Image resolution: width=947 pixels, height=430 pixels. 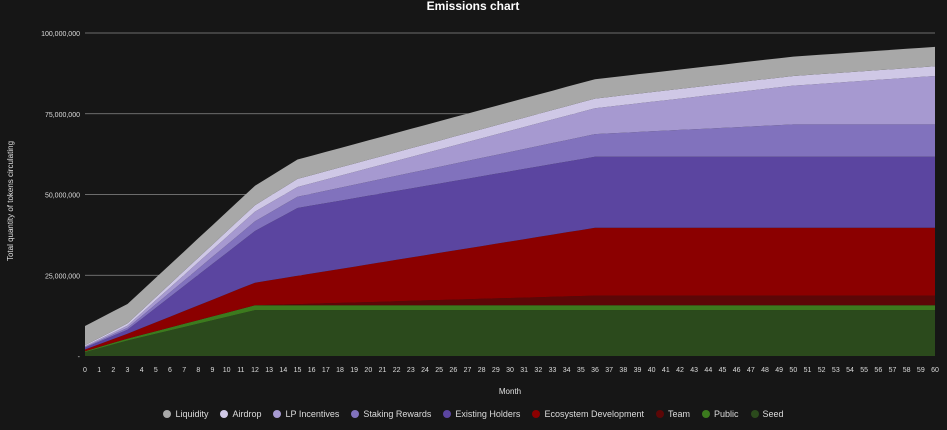 I want to click on legend-item: LP Incentives, so click(x=306, y=414).